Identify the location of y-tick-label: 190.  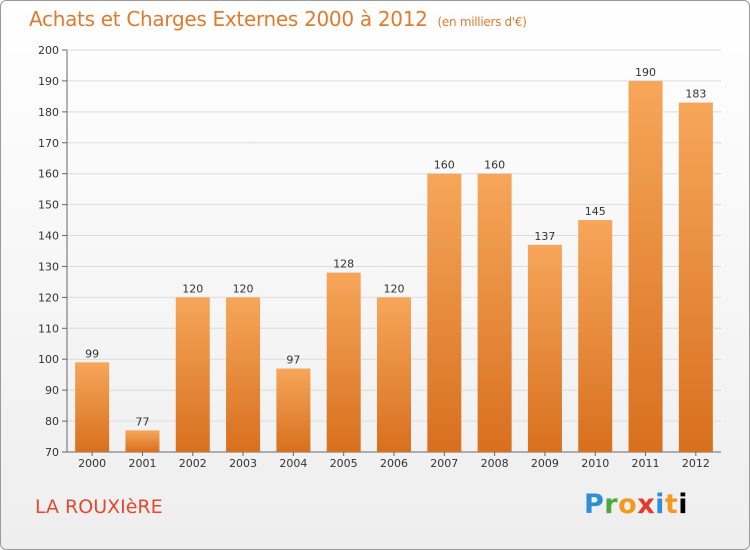
(48, 81).